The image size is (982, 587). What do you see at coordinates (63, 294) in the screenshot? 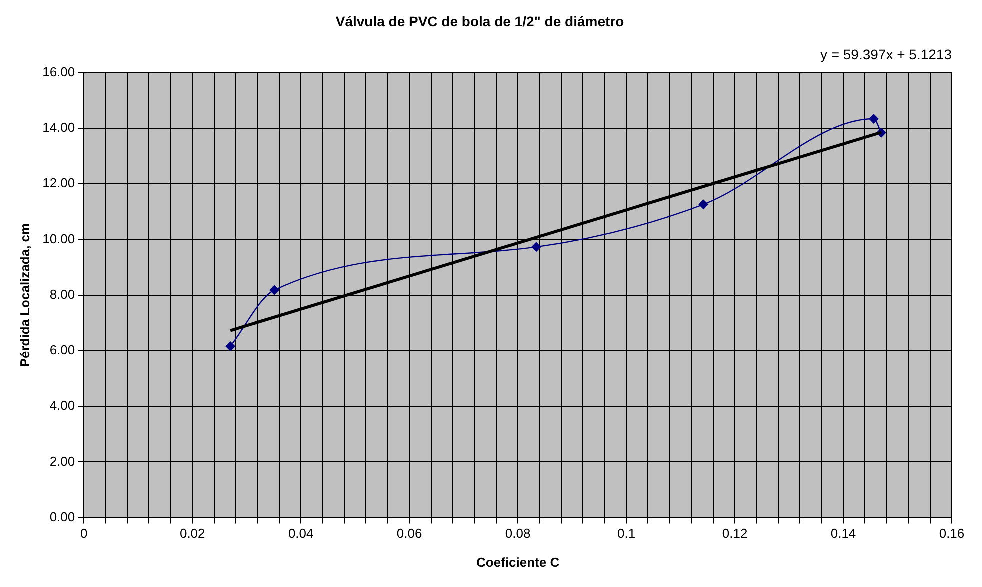
I see `y-tick-label: 8.00` at bounding box center [63, 294].